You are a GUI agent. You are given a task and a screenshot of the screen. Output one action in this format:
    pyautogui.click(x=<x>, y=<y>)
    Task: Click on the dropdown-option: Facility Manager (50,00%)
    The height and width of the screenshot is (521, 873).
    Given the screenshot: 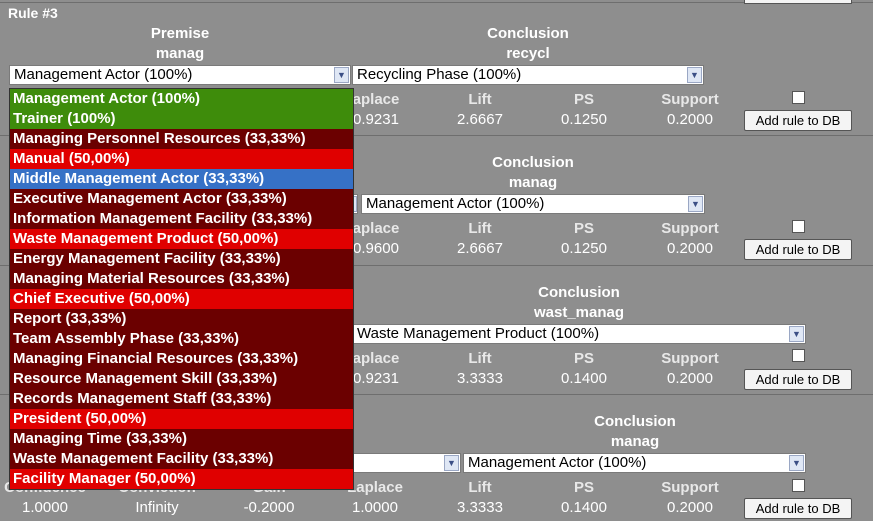 What is the action you would take?
    pyautogui.click(x=181, y=479)
    